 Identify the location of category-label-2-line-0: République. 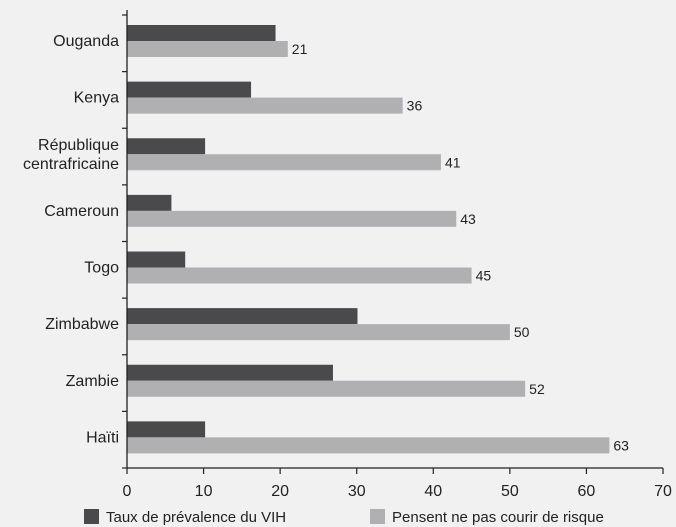
(78, 145).